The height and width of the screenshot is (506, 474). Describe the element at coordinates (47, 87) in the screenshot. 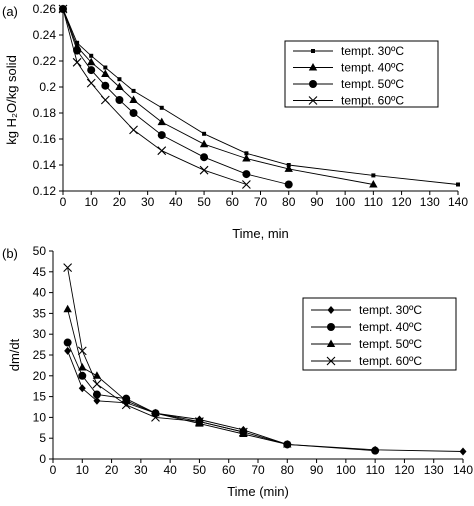

I see `y-tick-label: 0.2` at that location.